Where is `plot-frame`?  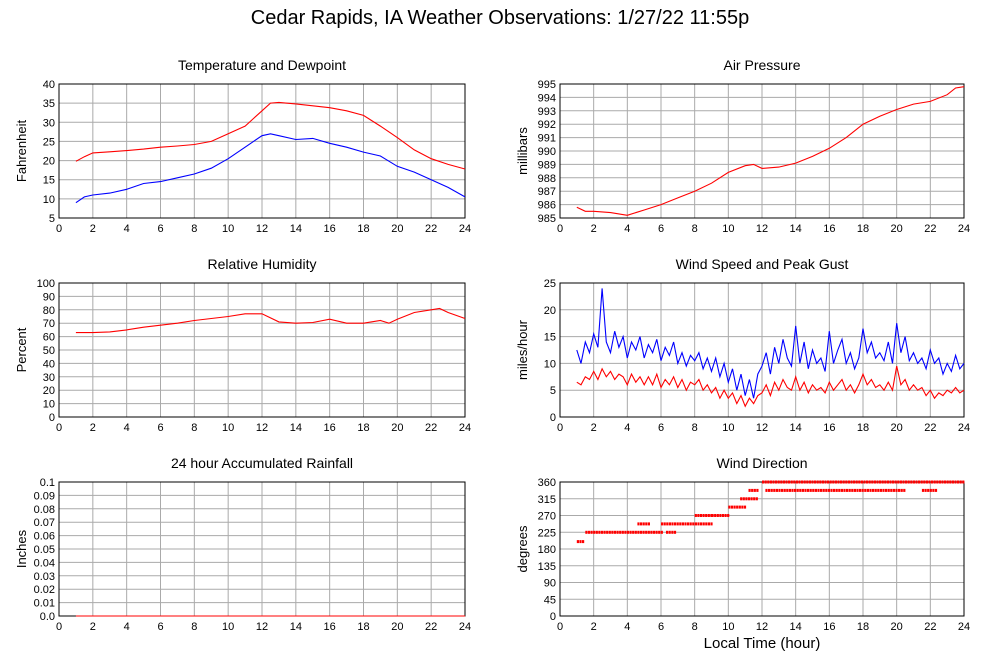
plot-frame is located at coordinates (262, 350).